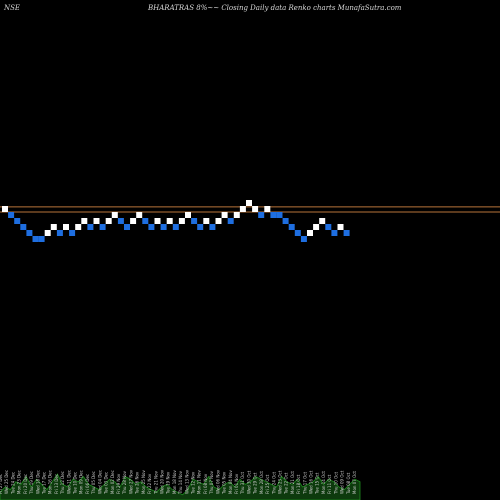  What do you see at coordinates (298, 484) in the screenshot?
I see `date-tick-label: Fri 18 Oct` at bounding box center [298, 484].